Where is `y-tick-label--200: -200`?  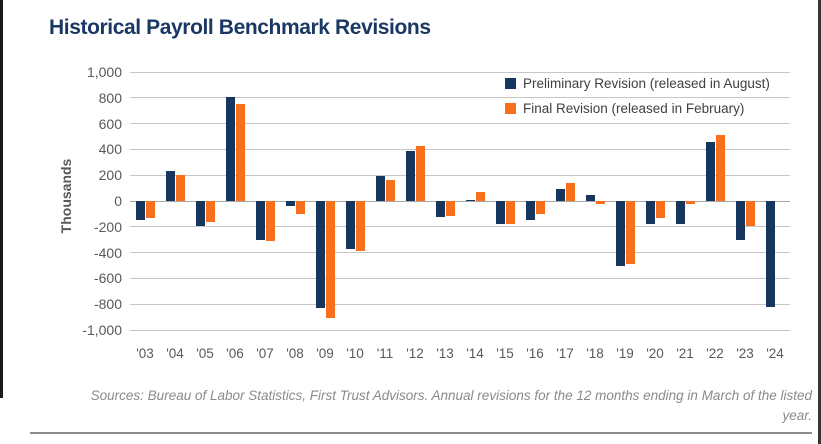
y-tick-label--200: -200 is located at coordinates (107, 226).